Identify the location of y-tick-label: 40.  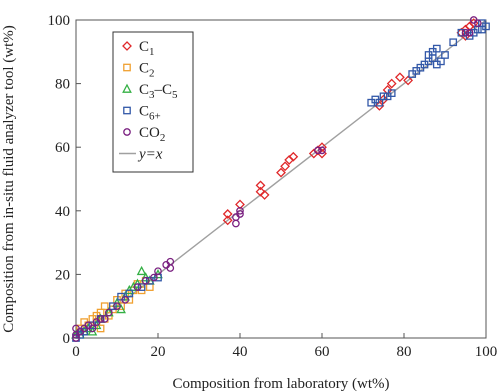
(62, 212).